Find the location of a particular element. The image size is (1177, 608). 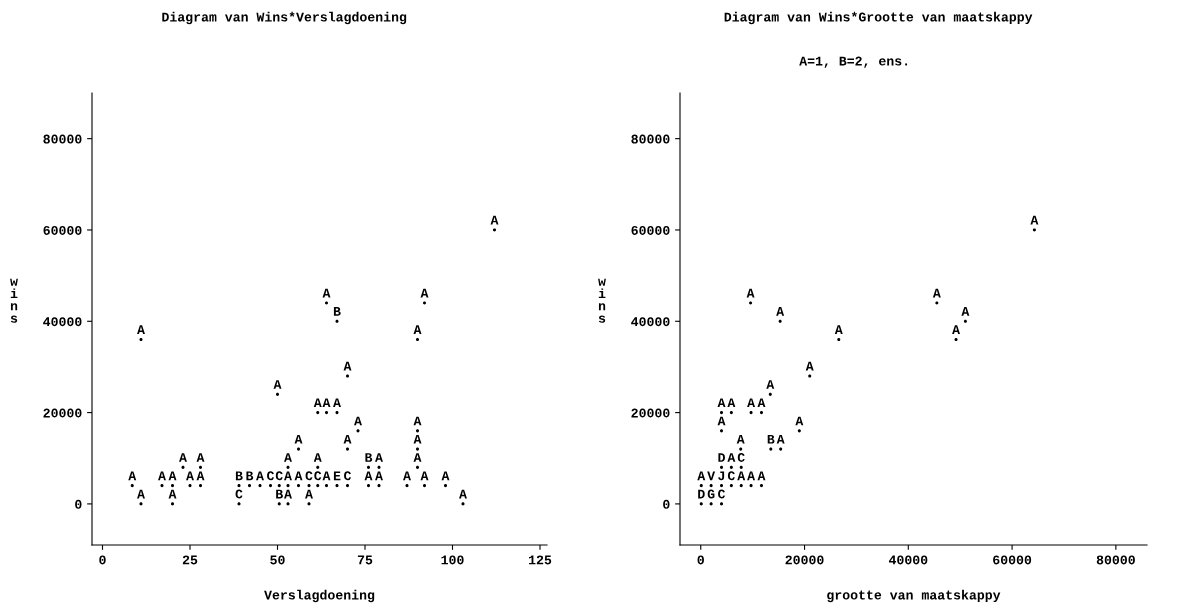

x-tick-label: 75 is located at coordinates (365, 560).